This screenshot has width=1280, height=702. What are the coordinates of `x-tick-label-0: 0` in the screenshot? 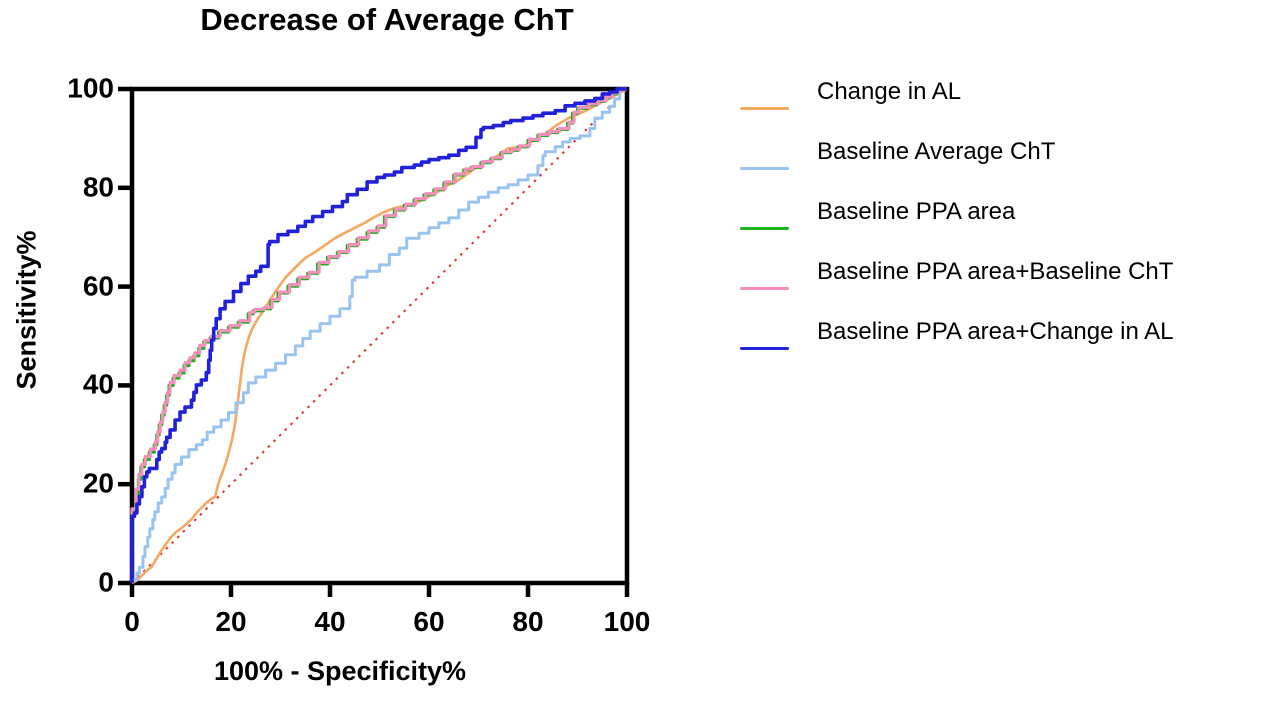 It's located at (132, 621).